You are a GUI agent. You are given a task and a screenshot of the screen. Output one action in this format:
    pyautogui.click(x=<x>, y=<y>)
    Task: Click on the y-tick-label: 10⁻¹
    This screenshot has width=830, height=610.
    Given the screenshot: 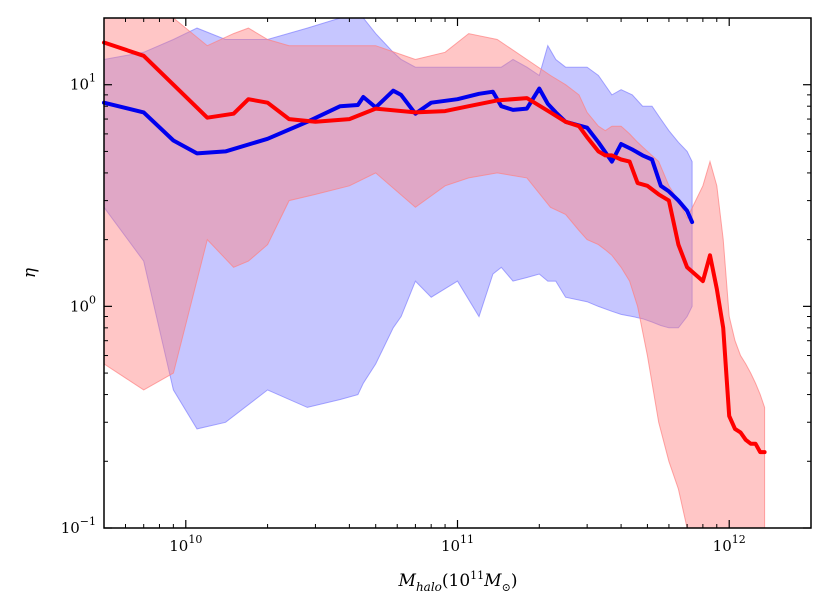 What is the action you would take?
    pyautogui.click(x=78, y=526)
    